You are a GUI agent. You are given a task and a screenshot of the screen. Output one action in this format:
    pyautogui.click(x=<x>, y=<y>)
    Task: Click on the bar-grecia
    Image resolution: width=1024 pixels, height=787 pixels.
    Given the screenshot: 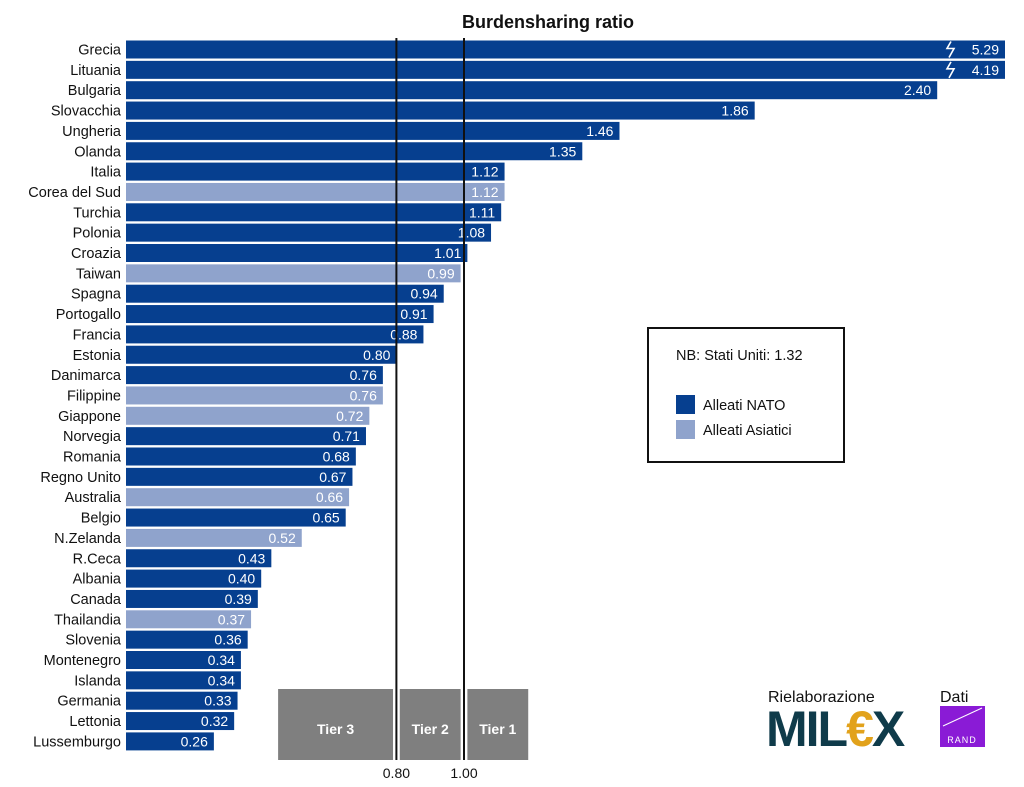 What is the action you would take?
    pyautogui.click(x=565, y=49)
    